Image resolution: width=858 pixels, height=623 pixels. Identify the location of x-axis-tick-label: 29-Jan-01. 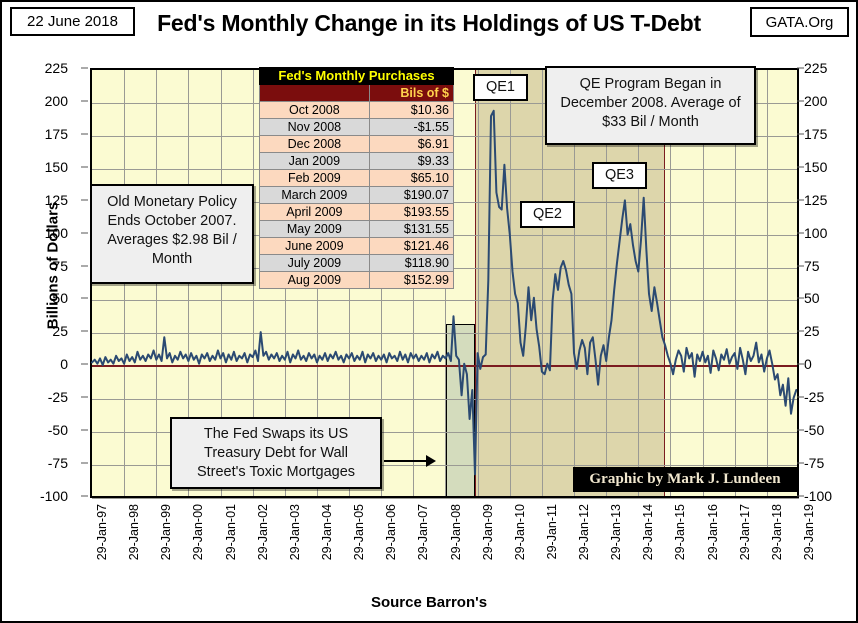
(230, 532).